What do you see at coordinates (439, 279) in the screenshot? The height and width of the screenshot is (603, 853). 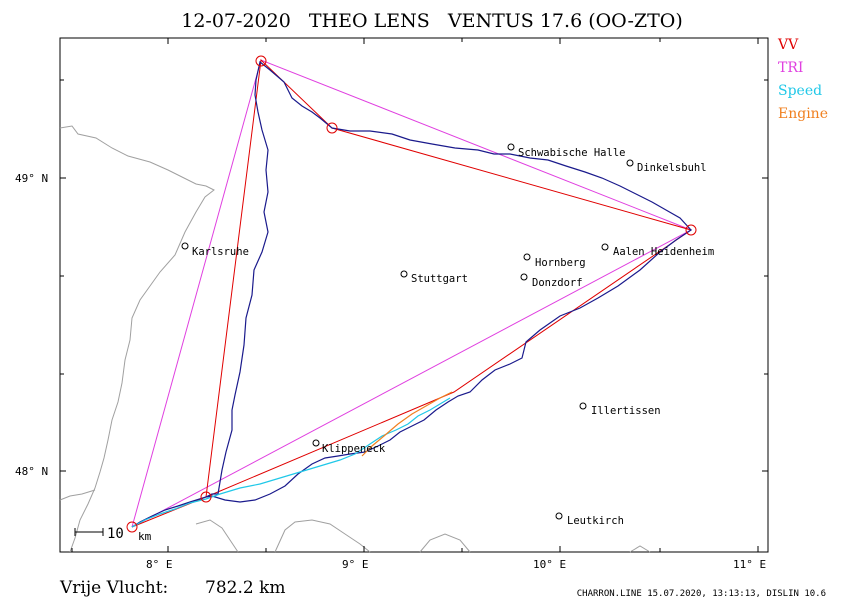 I see `svg-text: Stuttgart` at bounding box center [439, 279].